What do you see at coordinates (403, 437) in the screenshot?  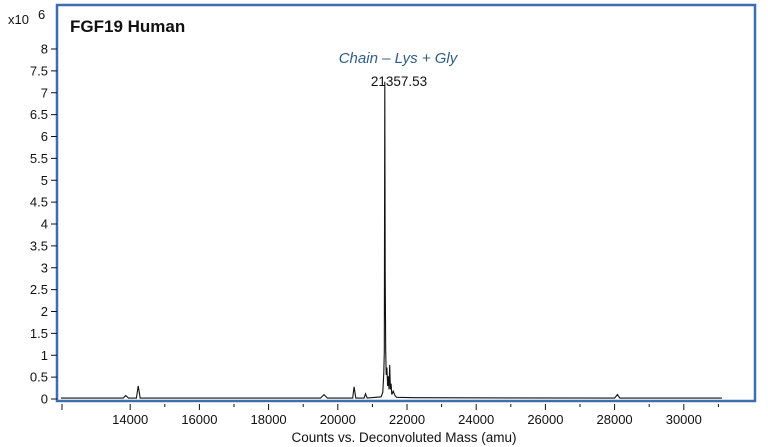 I see `x-axis-label: Counts vs. Deconvoluted Mass (amu)` at bounding box center [403, 437].